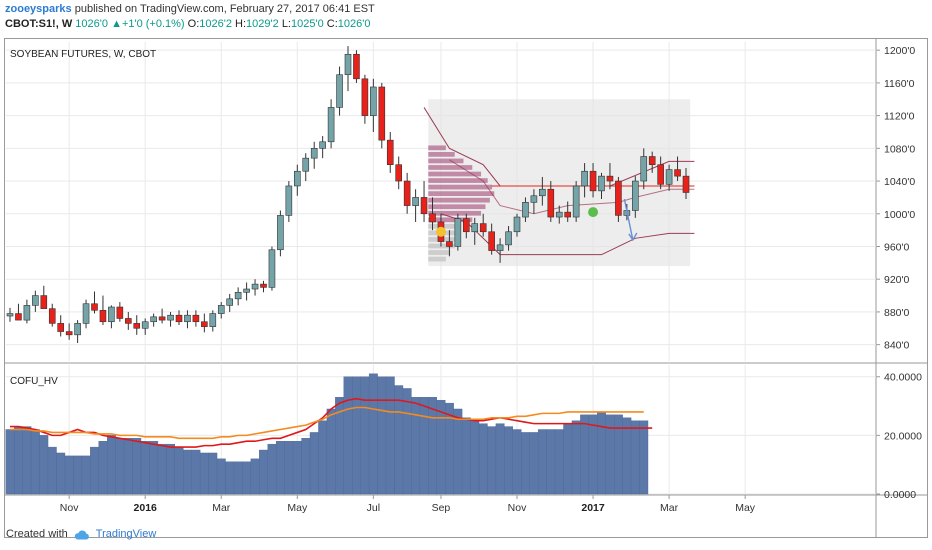 The image size is (932, 550). I want to click on y-tick-label: 1000'0, so click(899, 215).